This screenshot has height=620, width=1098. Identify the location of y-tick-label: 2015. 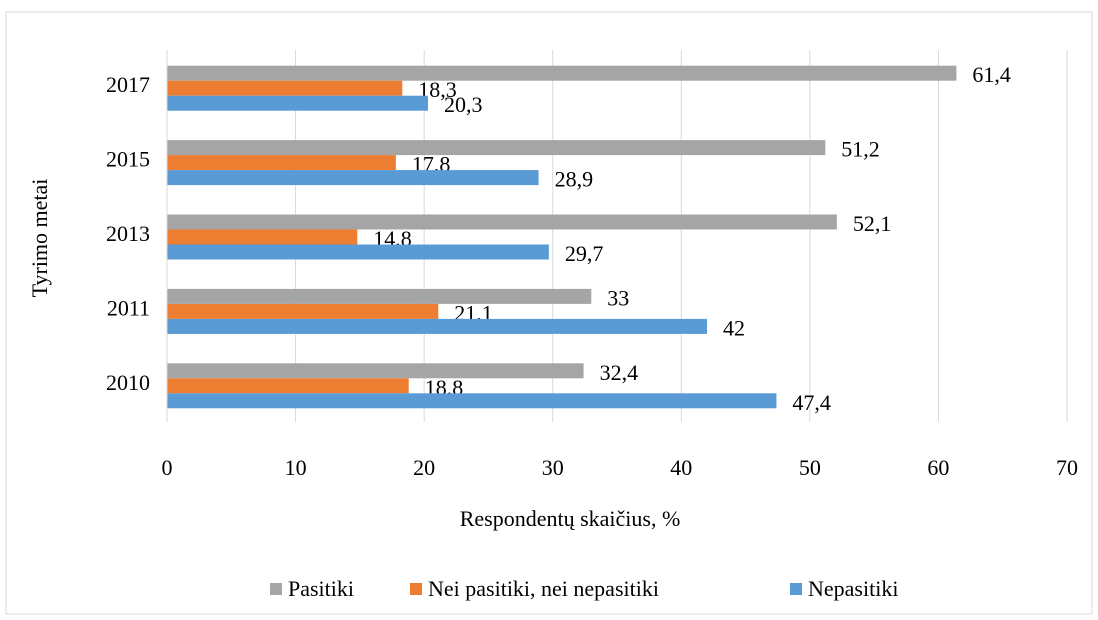
(128, 159).